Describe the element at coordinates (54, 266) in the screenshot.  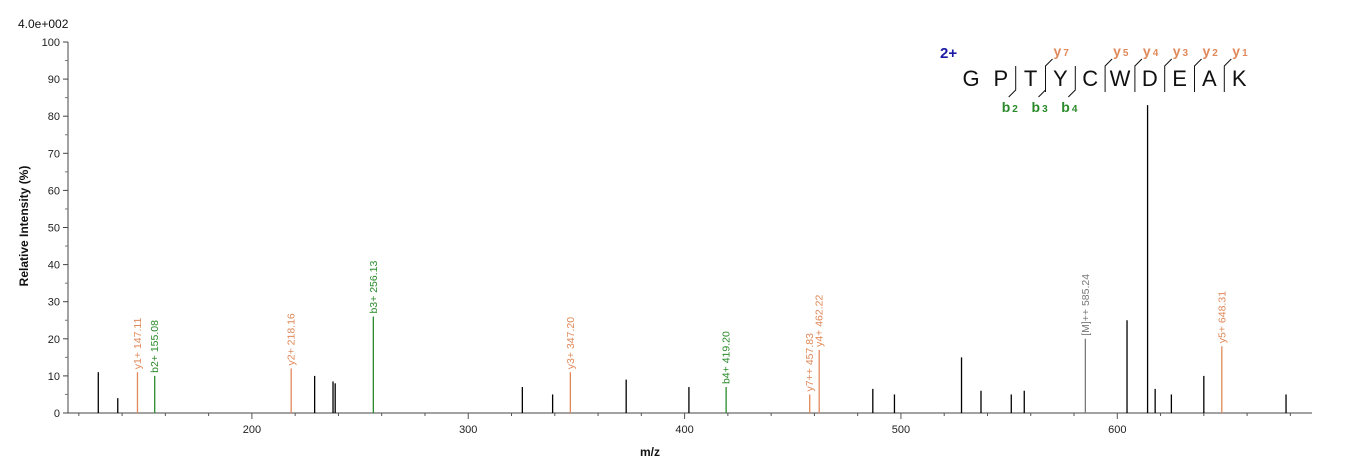
I see `y-tick-label: 40` at that location.